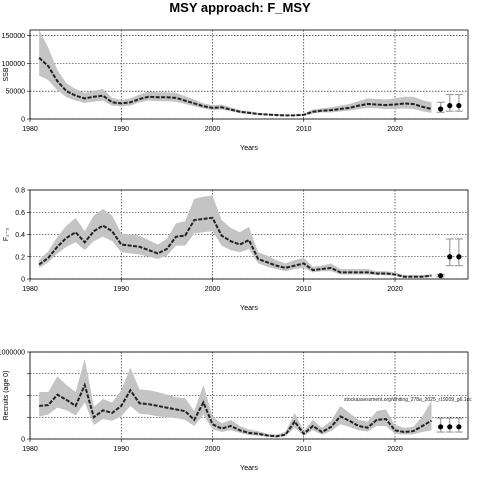  What do you see at coordinates (20, 257) in the screenshot?
I see `y-tick-label: 0.2` at bounding box center [20, 257].